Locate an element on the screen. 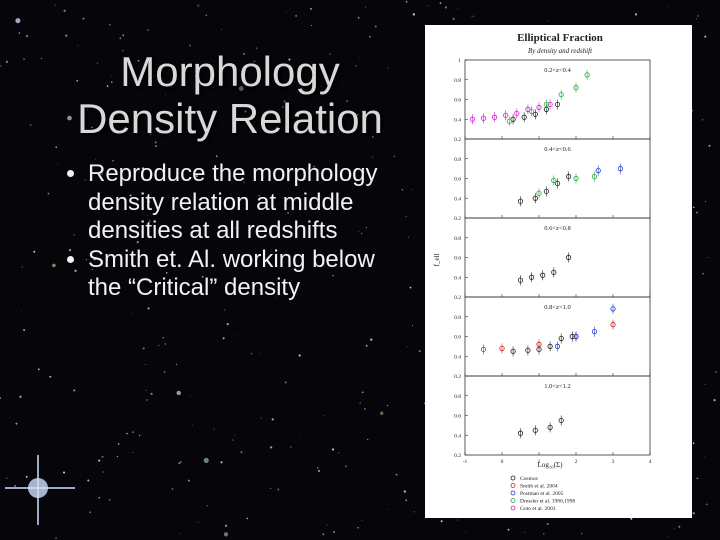 The image size is (720, 540). legend-label: Cosmos is located at coordinates (529, 479).